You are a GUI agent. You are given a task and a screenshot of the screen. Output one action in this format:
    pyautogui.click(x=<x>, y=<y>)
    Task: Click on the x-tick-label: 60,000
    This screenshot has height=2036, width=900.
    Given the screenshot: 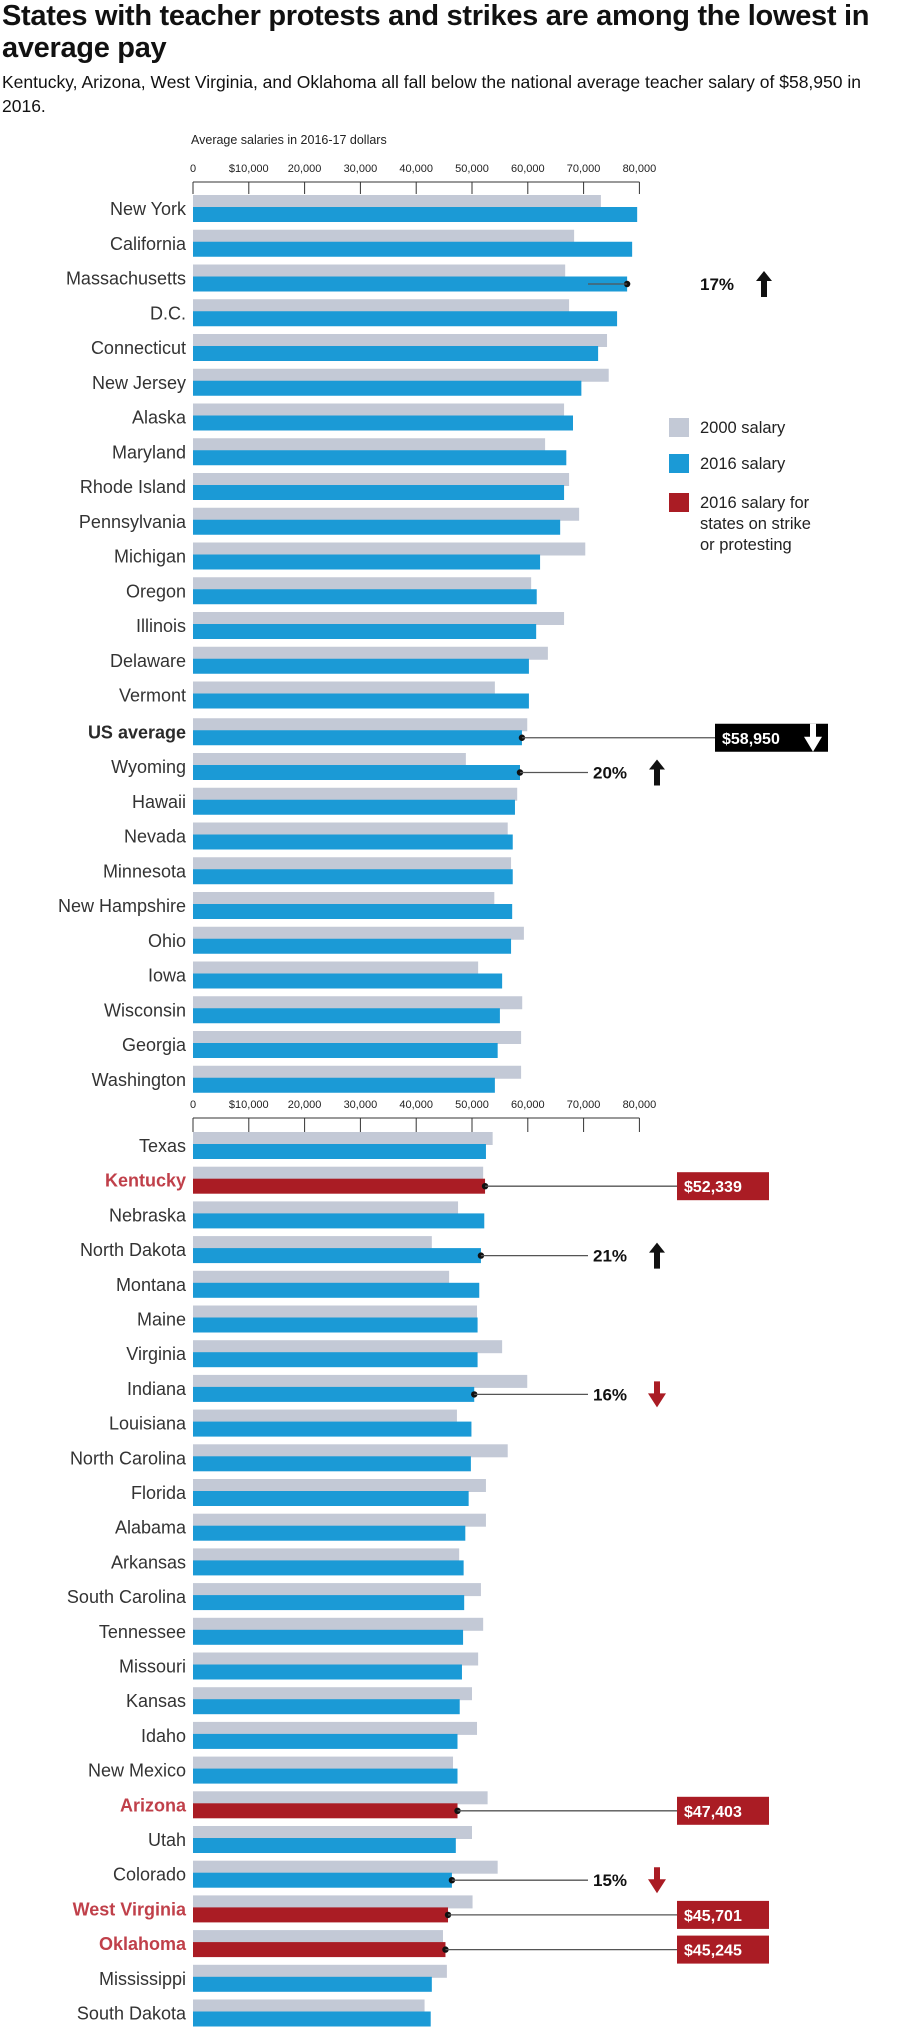 What is the action you would take?
    pyautogui.click(x=528, y=169)
    